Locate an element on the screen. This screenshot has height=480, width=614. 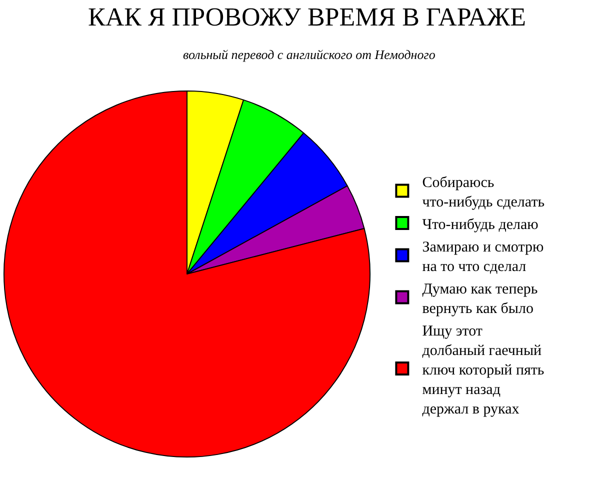
legend-label: Что-нибудь делаю is located at coordinates (480, 224).